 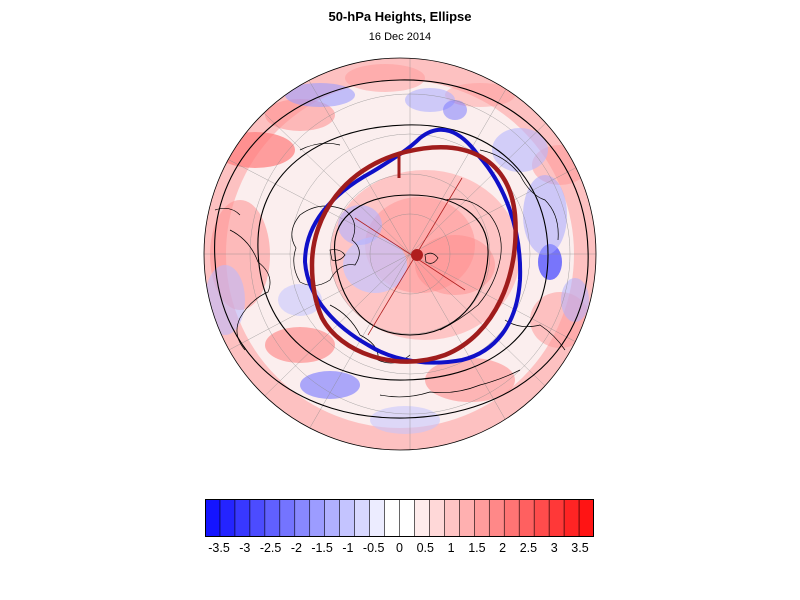 I want to click on colorbar-tick-label: 1.5, so click(x=477, y=548).